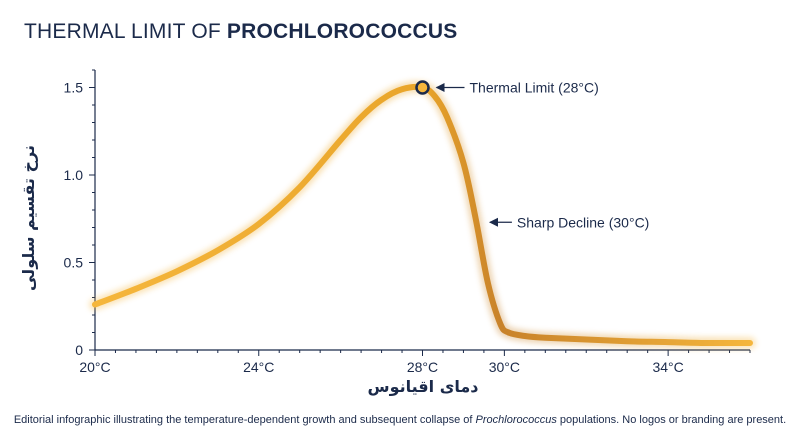  I want to click on chart-title: THERMAL LIMIT OF PROCHLOROCOCCUS, so click(240, 32).